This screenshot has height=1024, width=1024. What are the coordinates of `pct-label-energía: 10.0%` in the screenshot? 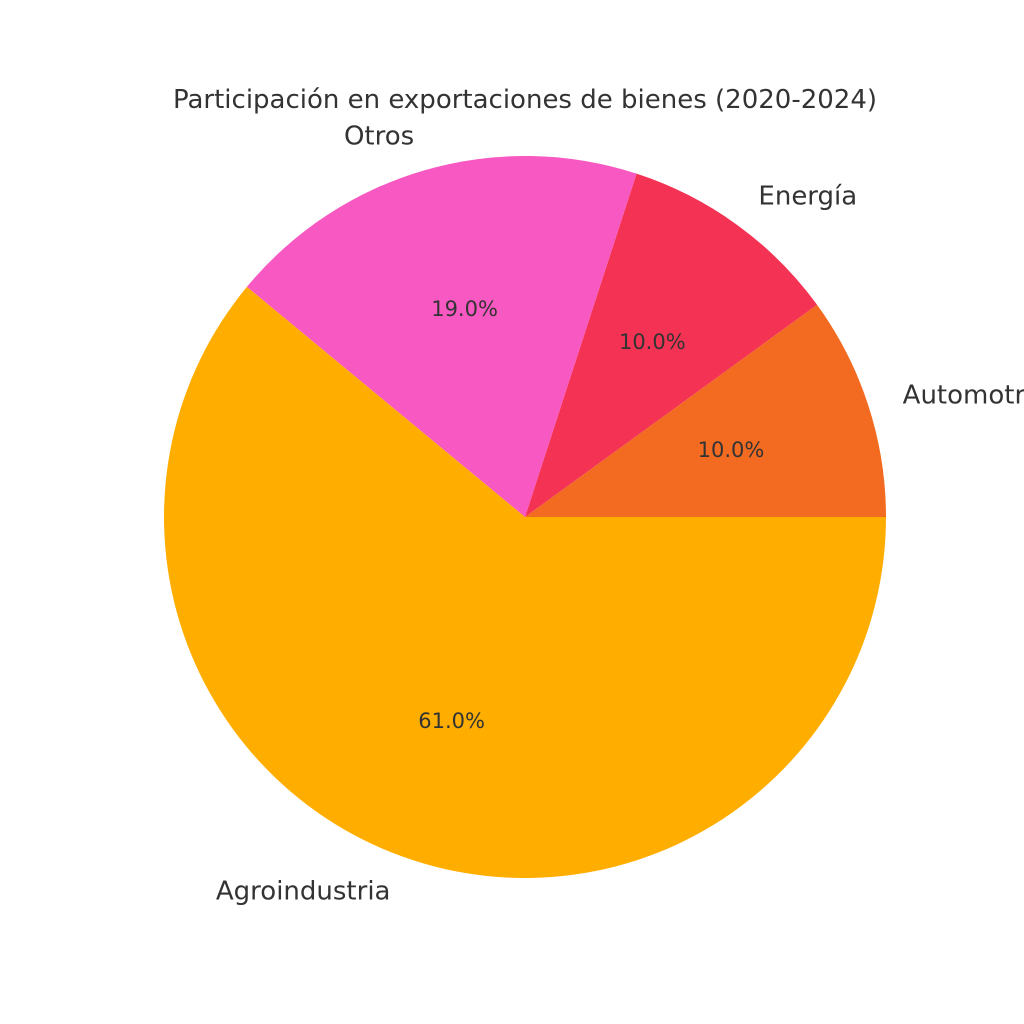 It's located at (652, 342).